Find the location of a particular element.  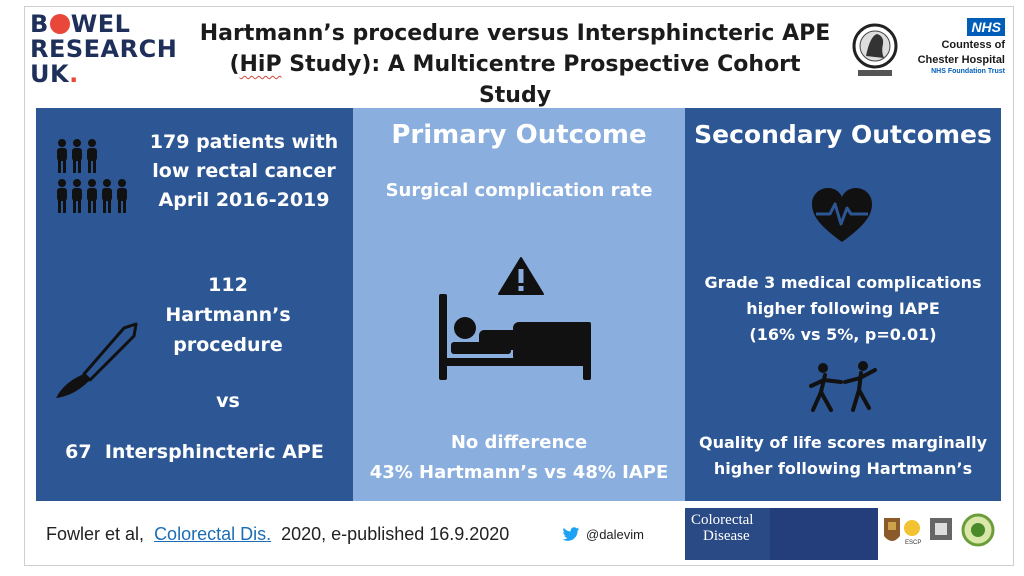

grade3-complications: Grade 3 medical complications is located at coordinates (843, 282).